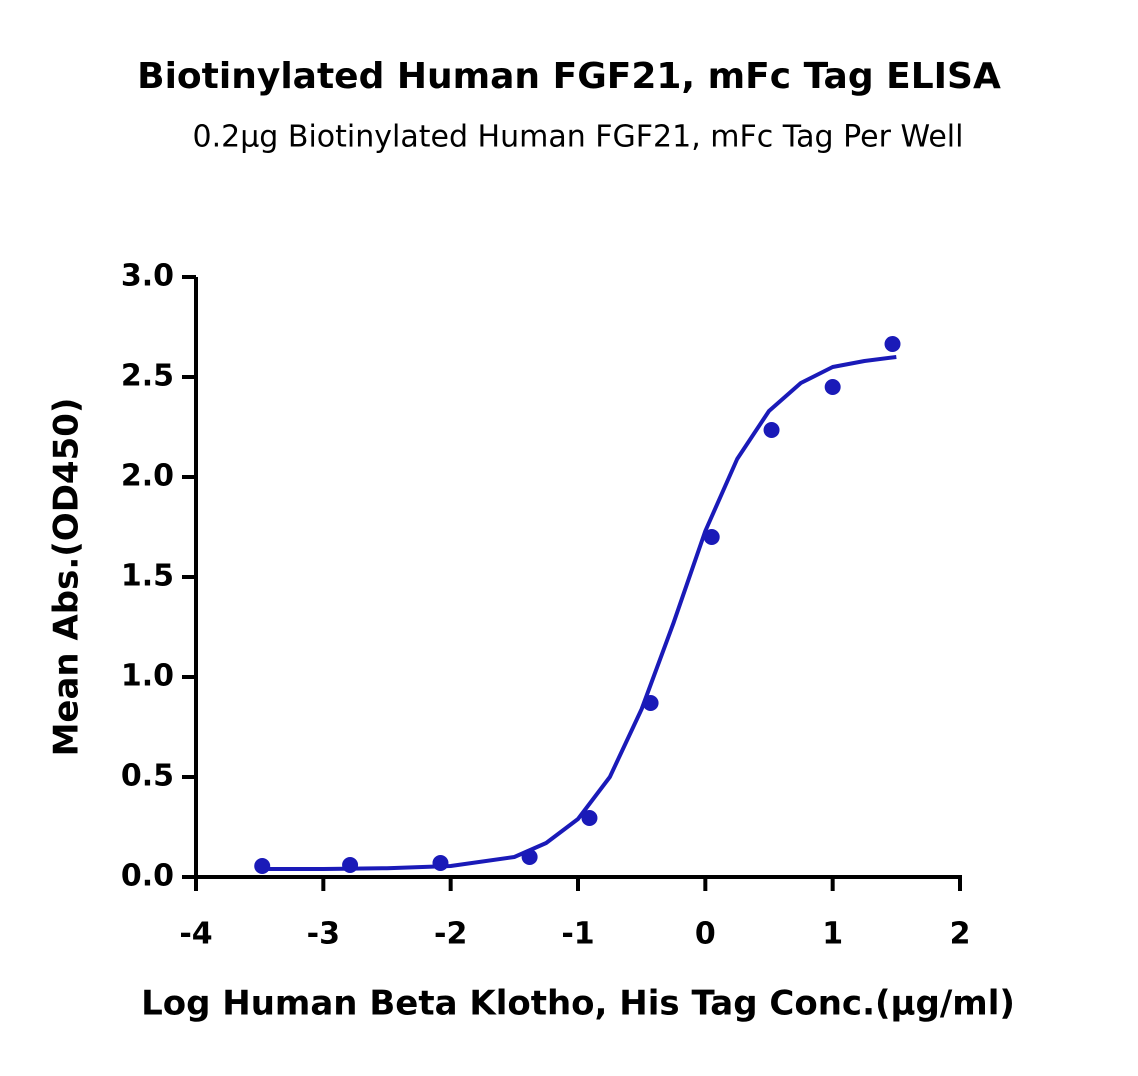 The height and width of the screenshot is (1076, 1138). Describe the element at coordinates (147, 676) in the screenshot. I see `y-tick-label: 1.0` at that location.